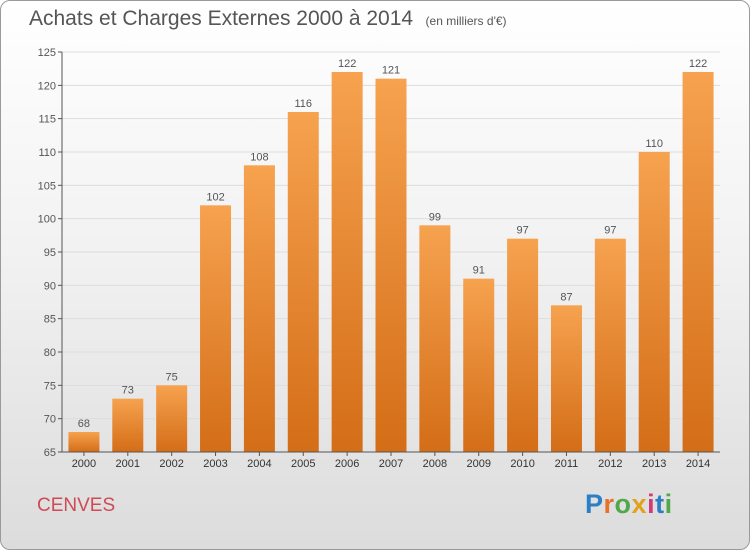 This screenshot has width=750, height=550. Describe the element at coordinates (47, 86) in the screenshot. I see `y-tick-label: 120` at that location.